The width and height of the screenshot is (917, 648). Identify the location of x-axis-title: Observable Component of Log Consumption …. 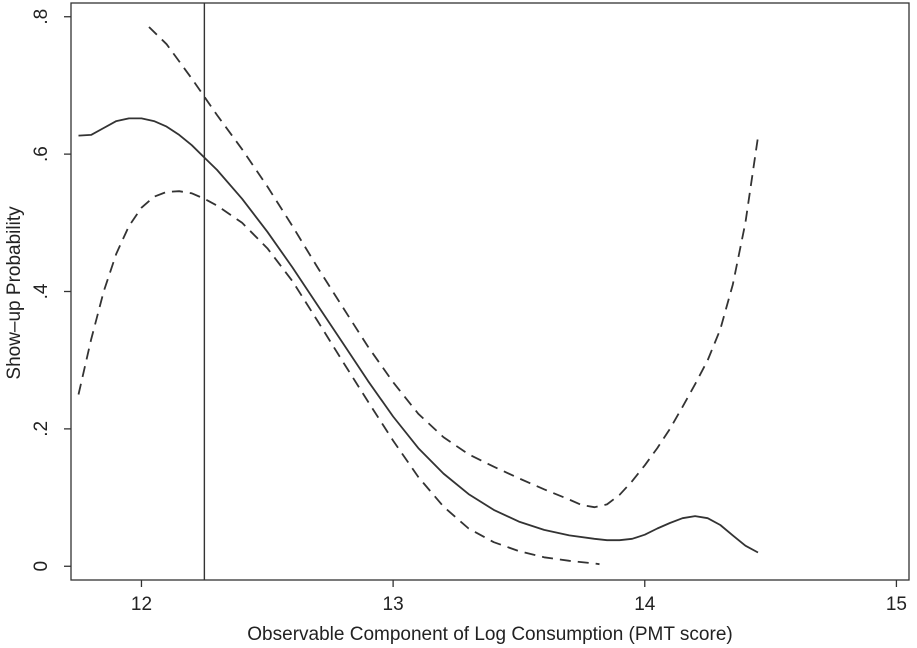
(489, 634).